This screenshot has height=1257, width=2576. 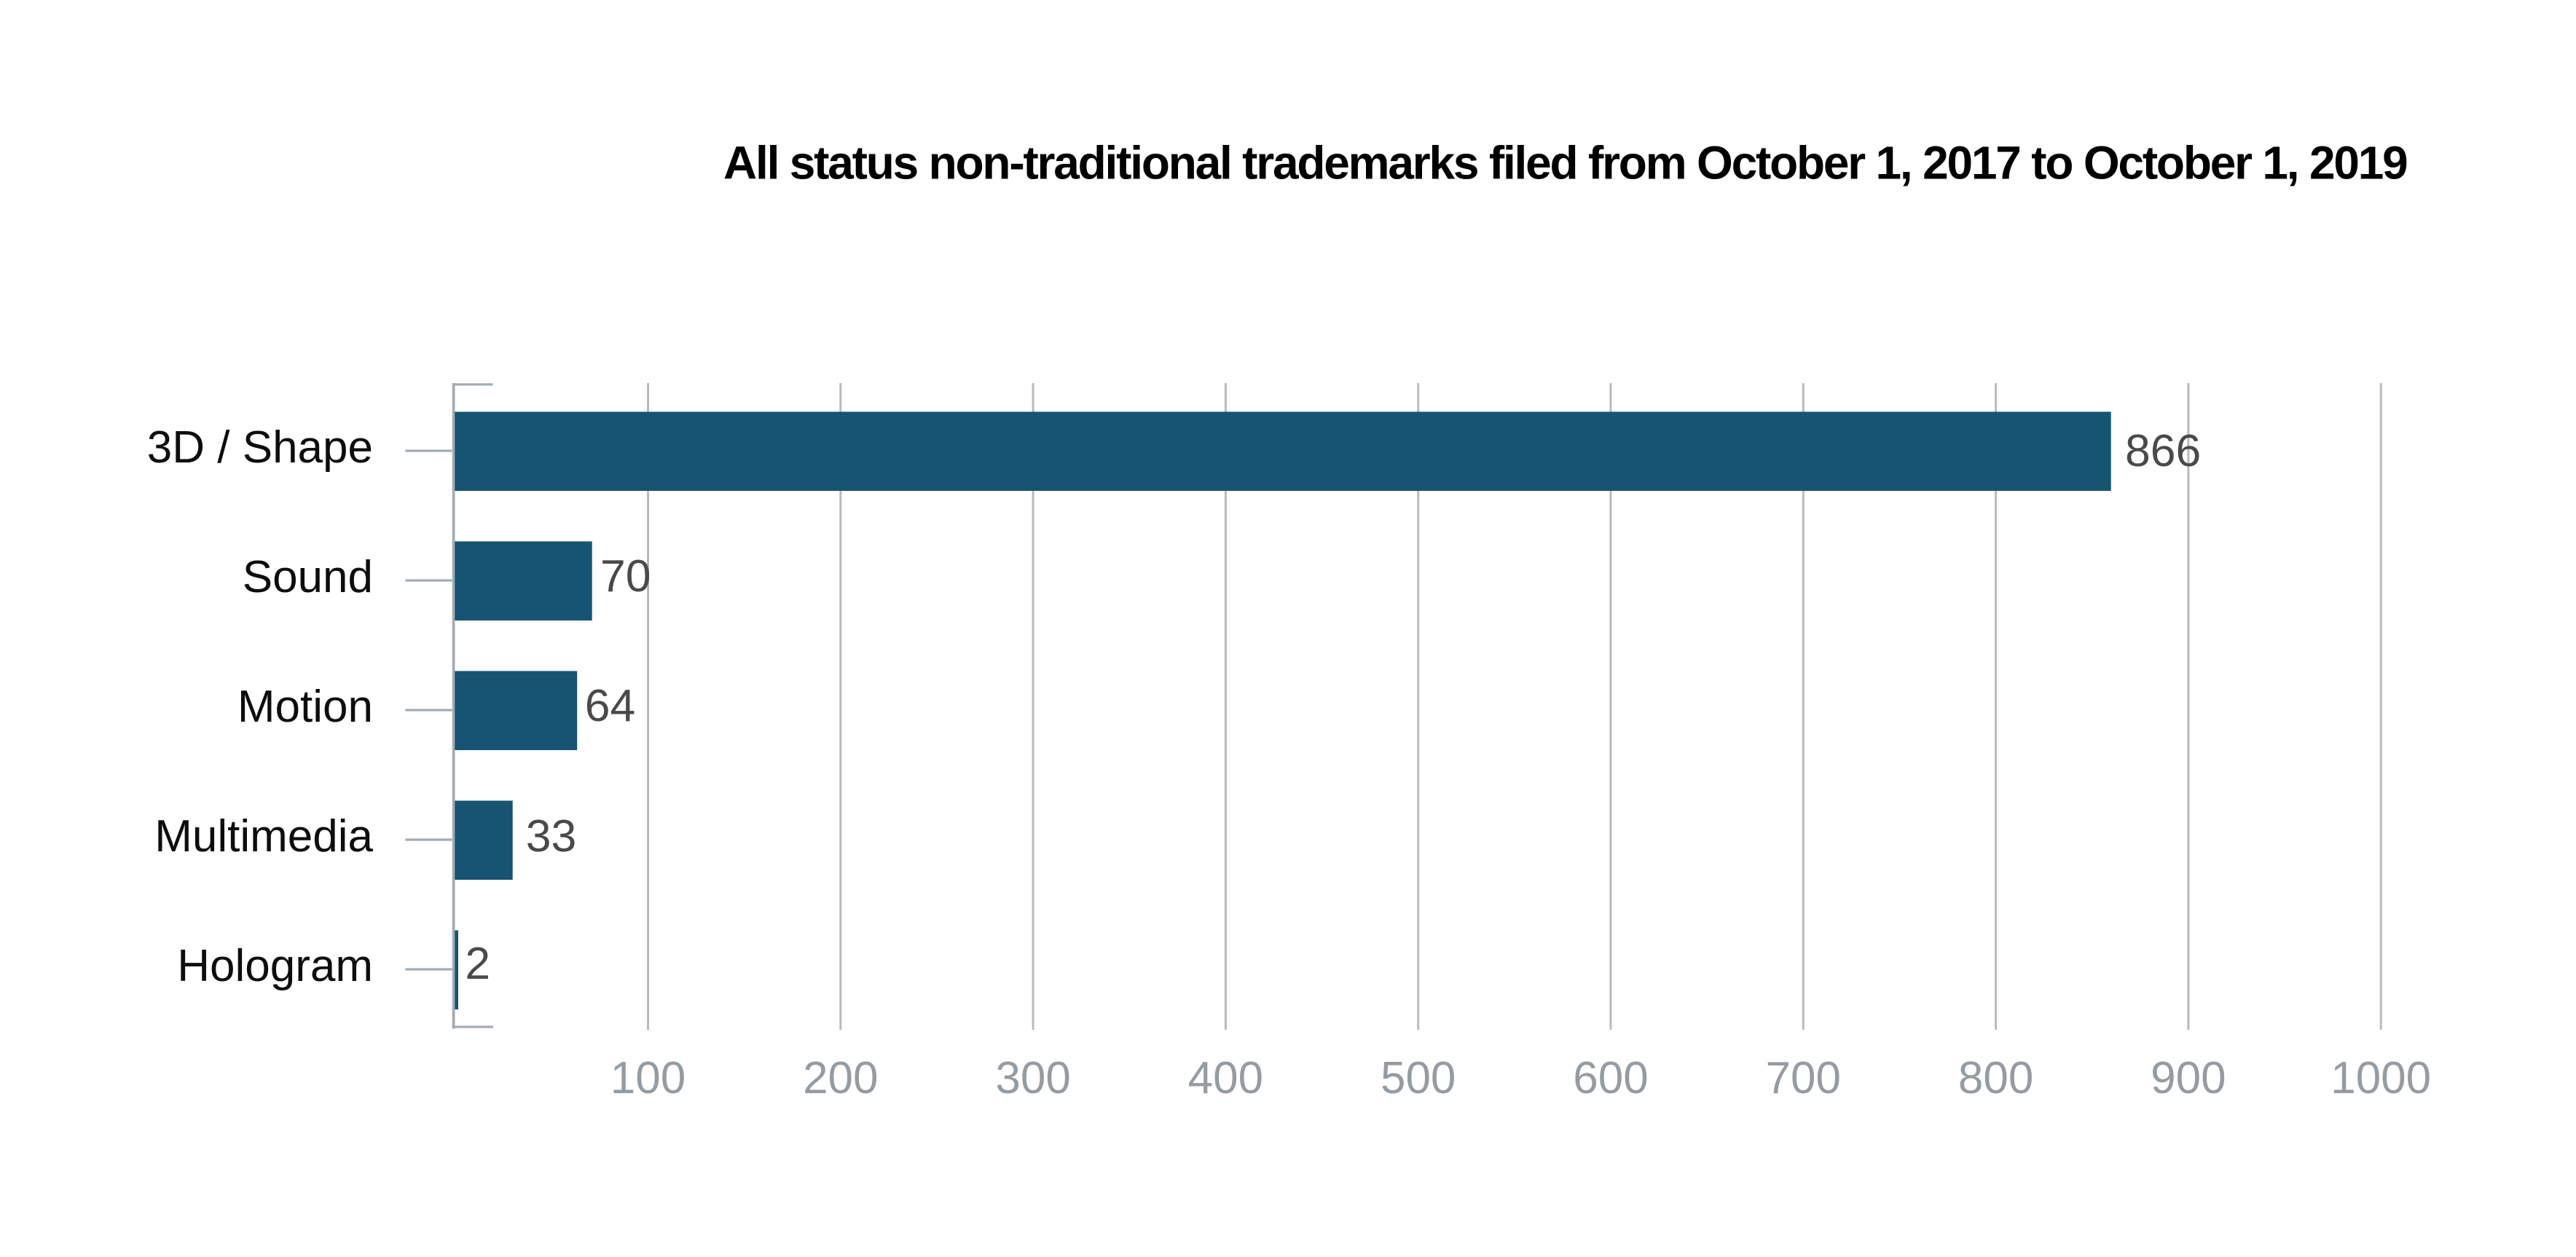 What do you see at coordinates (477, 964) in the screenshot?
I see `svg-text: 2` at bounding box center [477, 964].